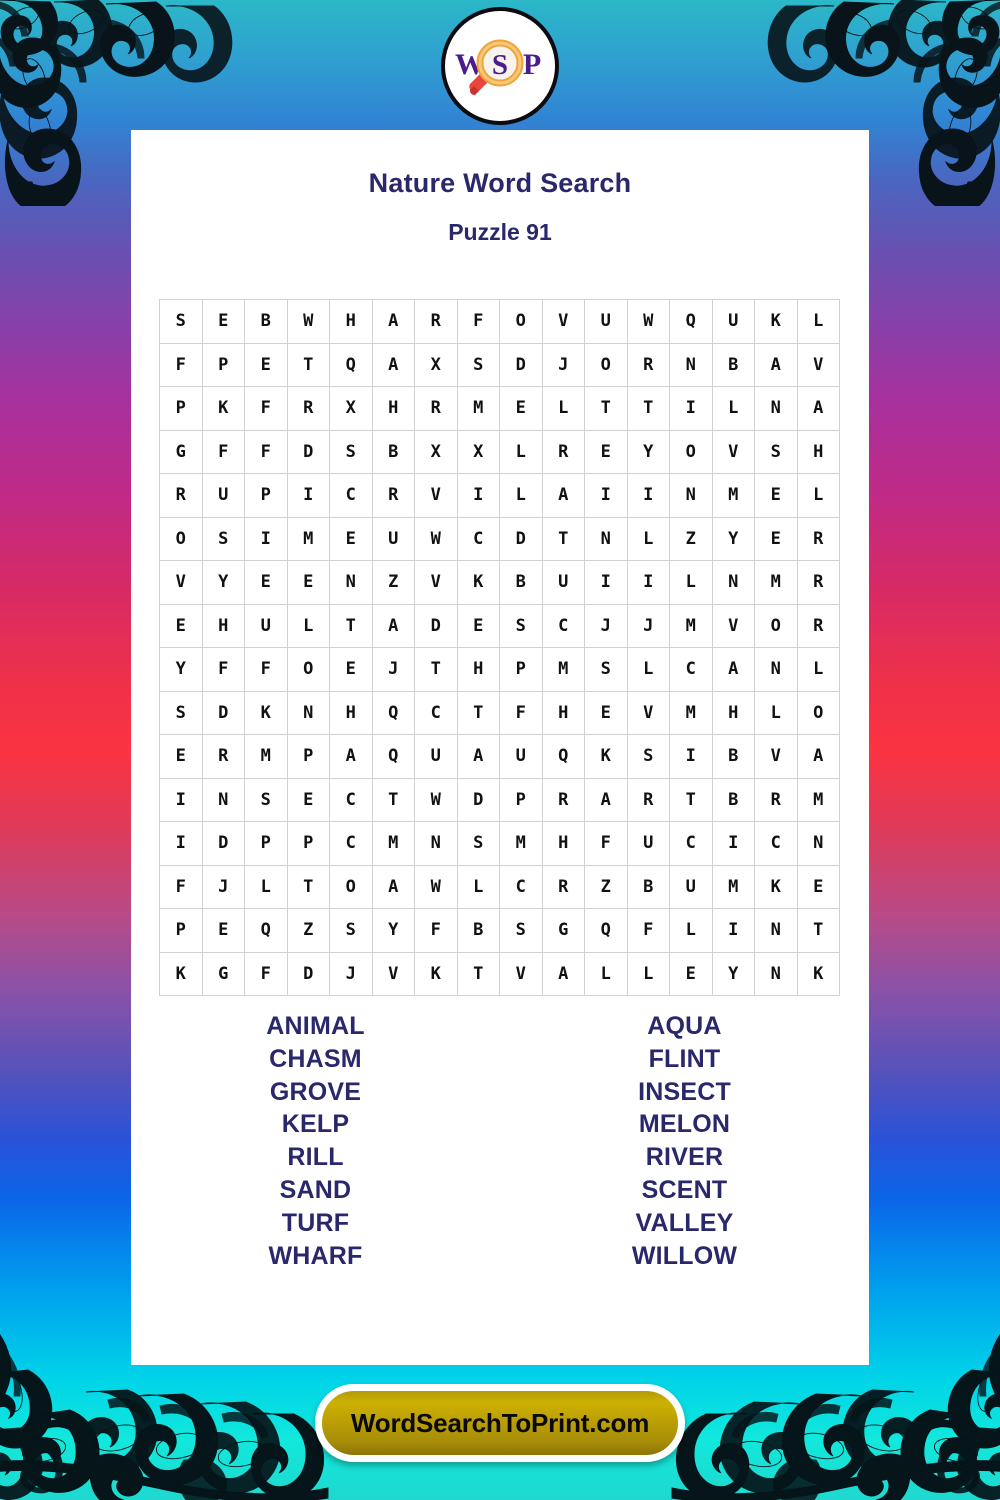 This screenshot has width=1000, height=1500. I want to click on word-list-item: INSECT, so click(684, 1091).